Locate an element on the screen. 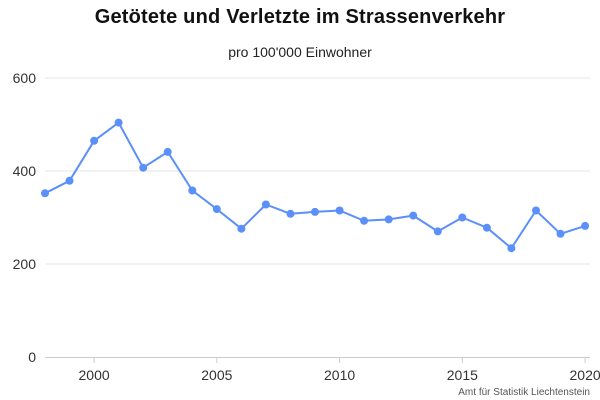 The image size is (600, 400). x-tick-label: 2010 is located at coordinates (339, 375).